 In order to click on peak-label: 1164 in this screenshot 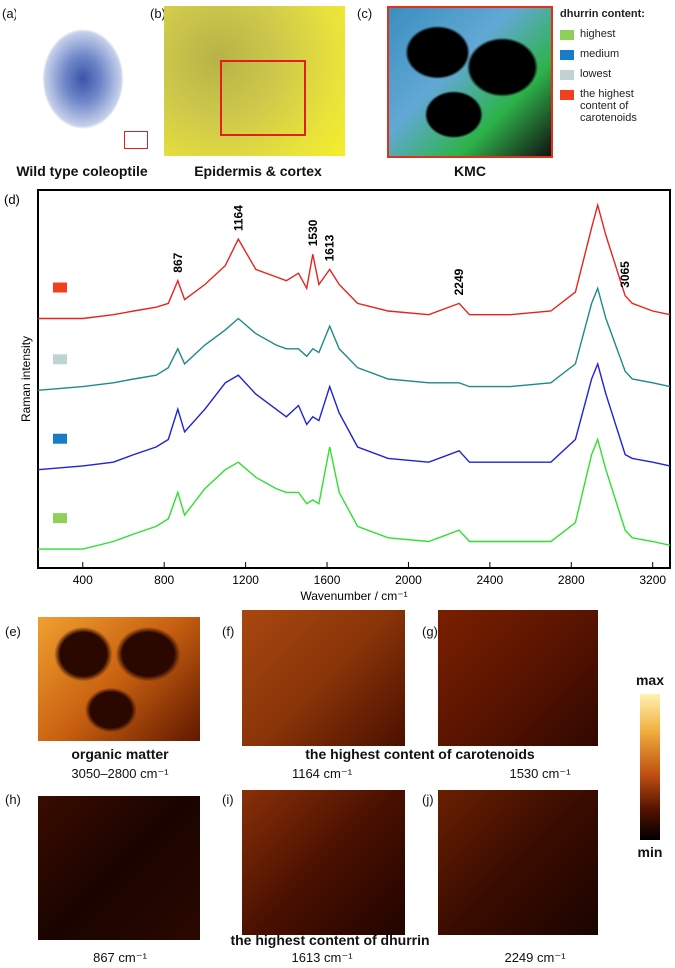, I will do `click(238, 218)`.